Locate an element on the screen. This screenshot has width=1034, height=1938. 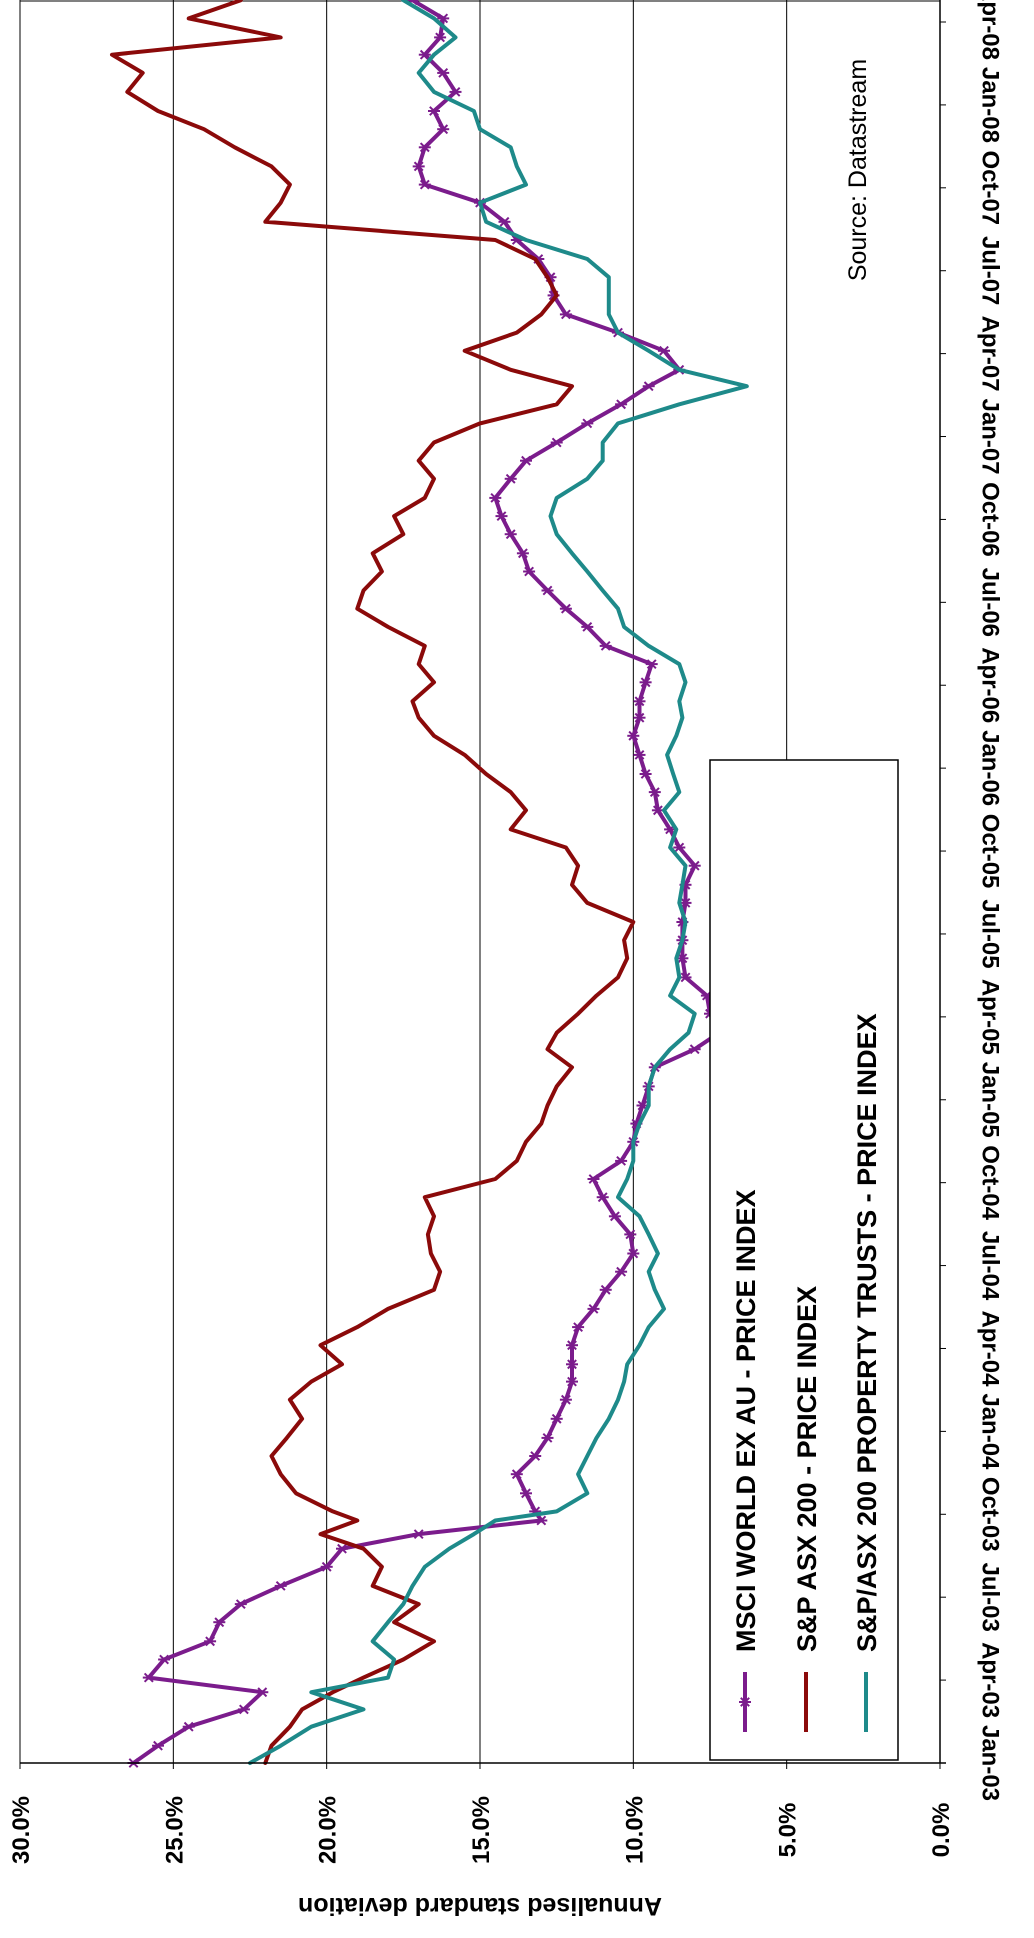
y-tick-label: 0.0% is located at coordinates (941, 1830).